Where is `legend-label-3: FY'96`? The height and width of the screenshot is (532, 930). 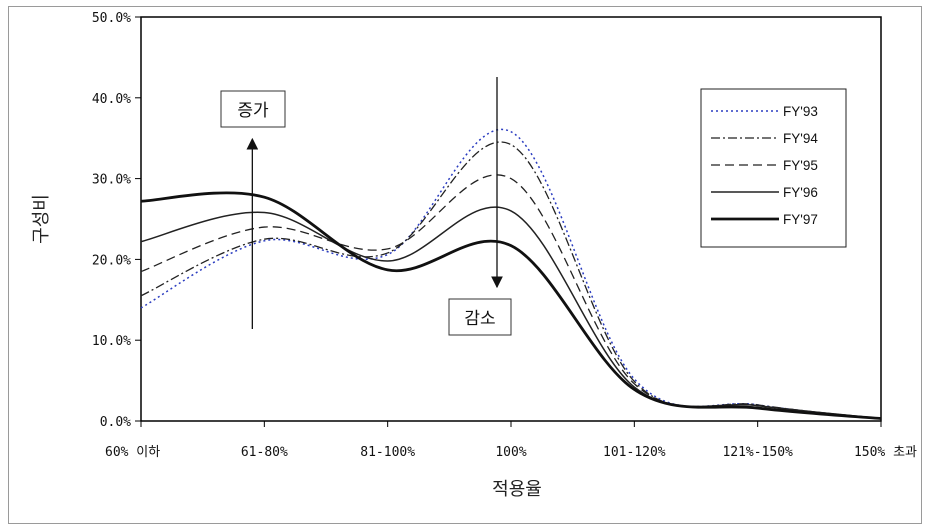
legend-label-3: FY'96 is located at coordinates (800, 192).